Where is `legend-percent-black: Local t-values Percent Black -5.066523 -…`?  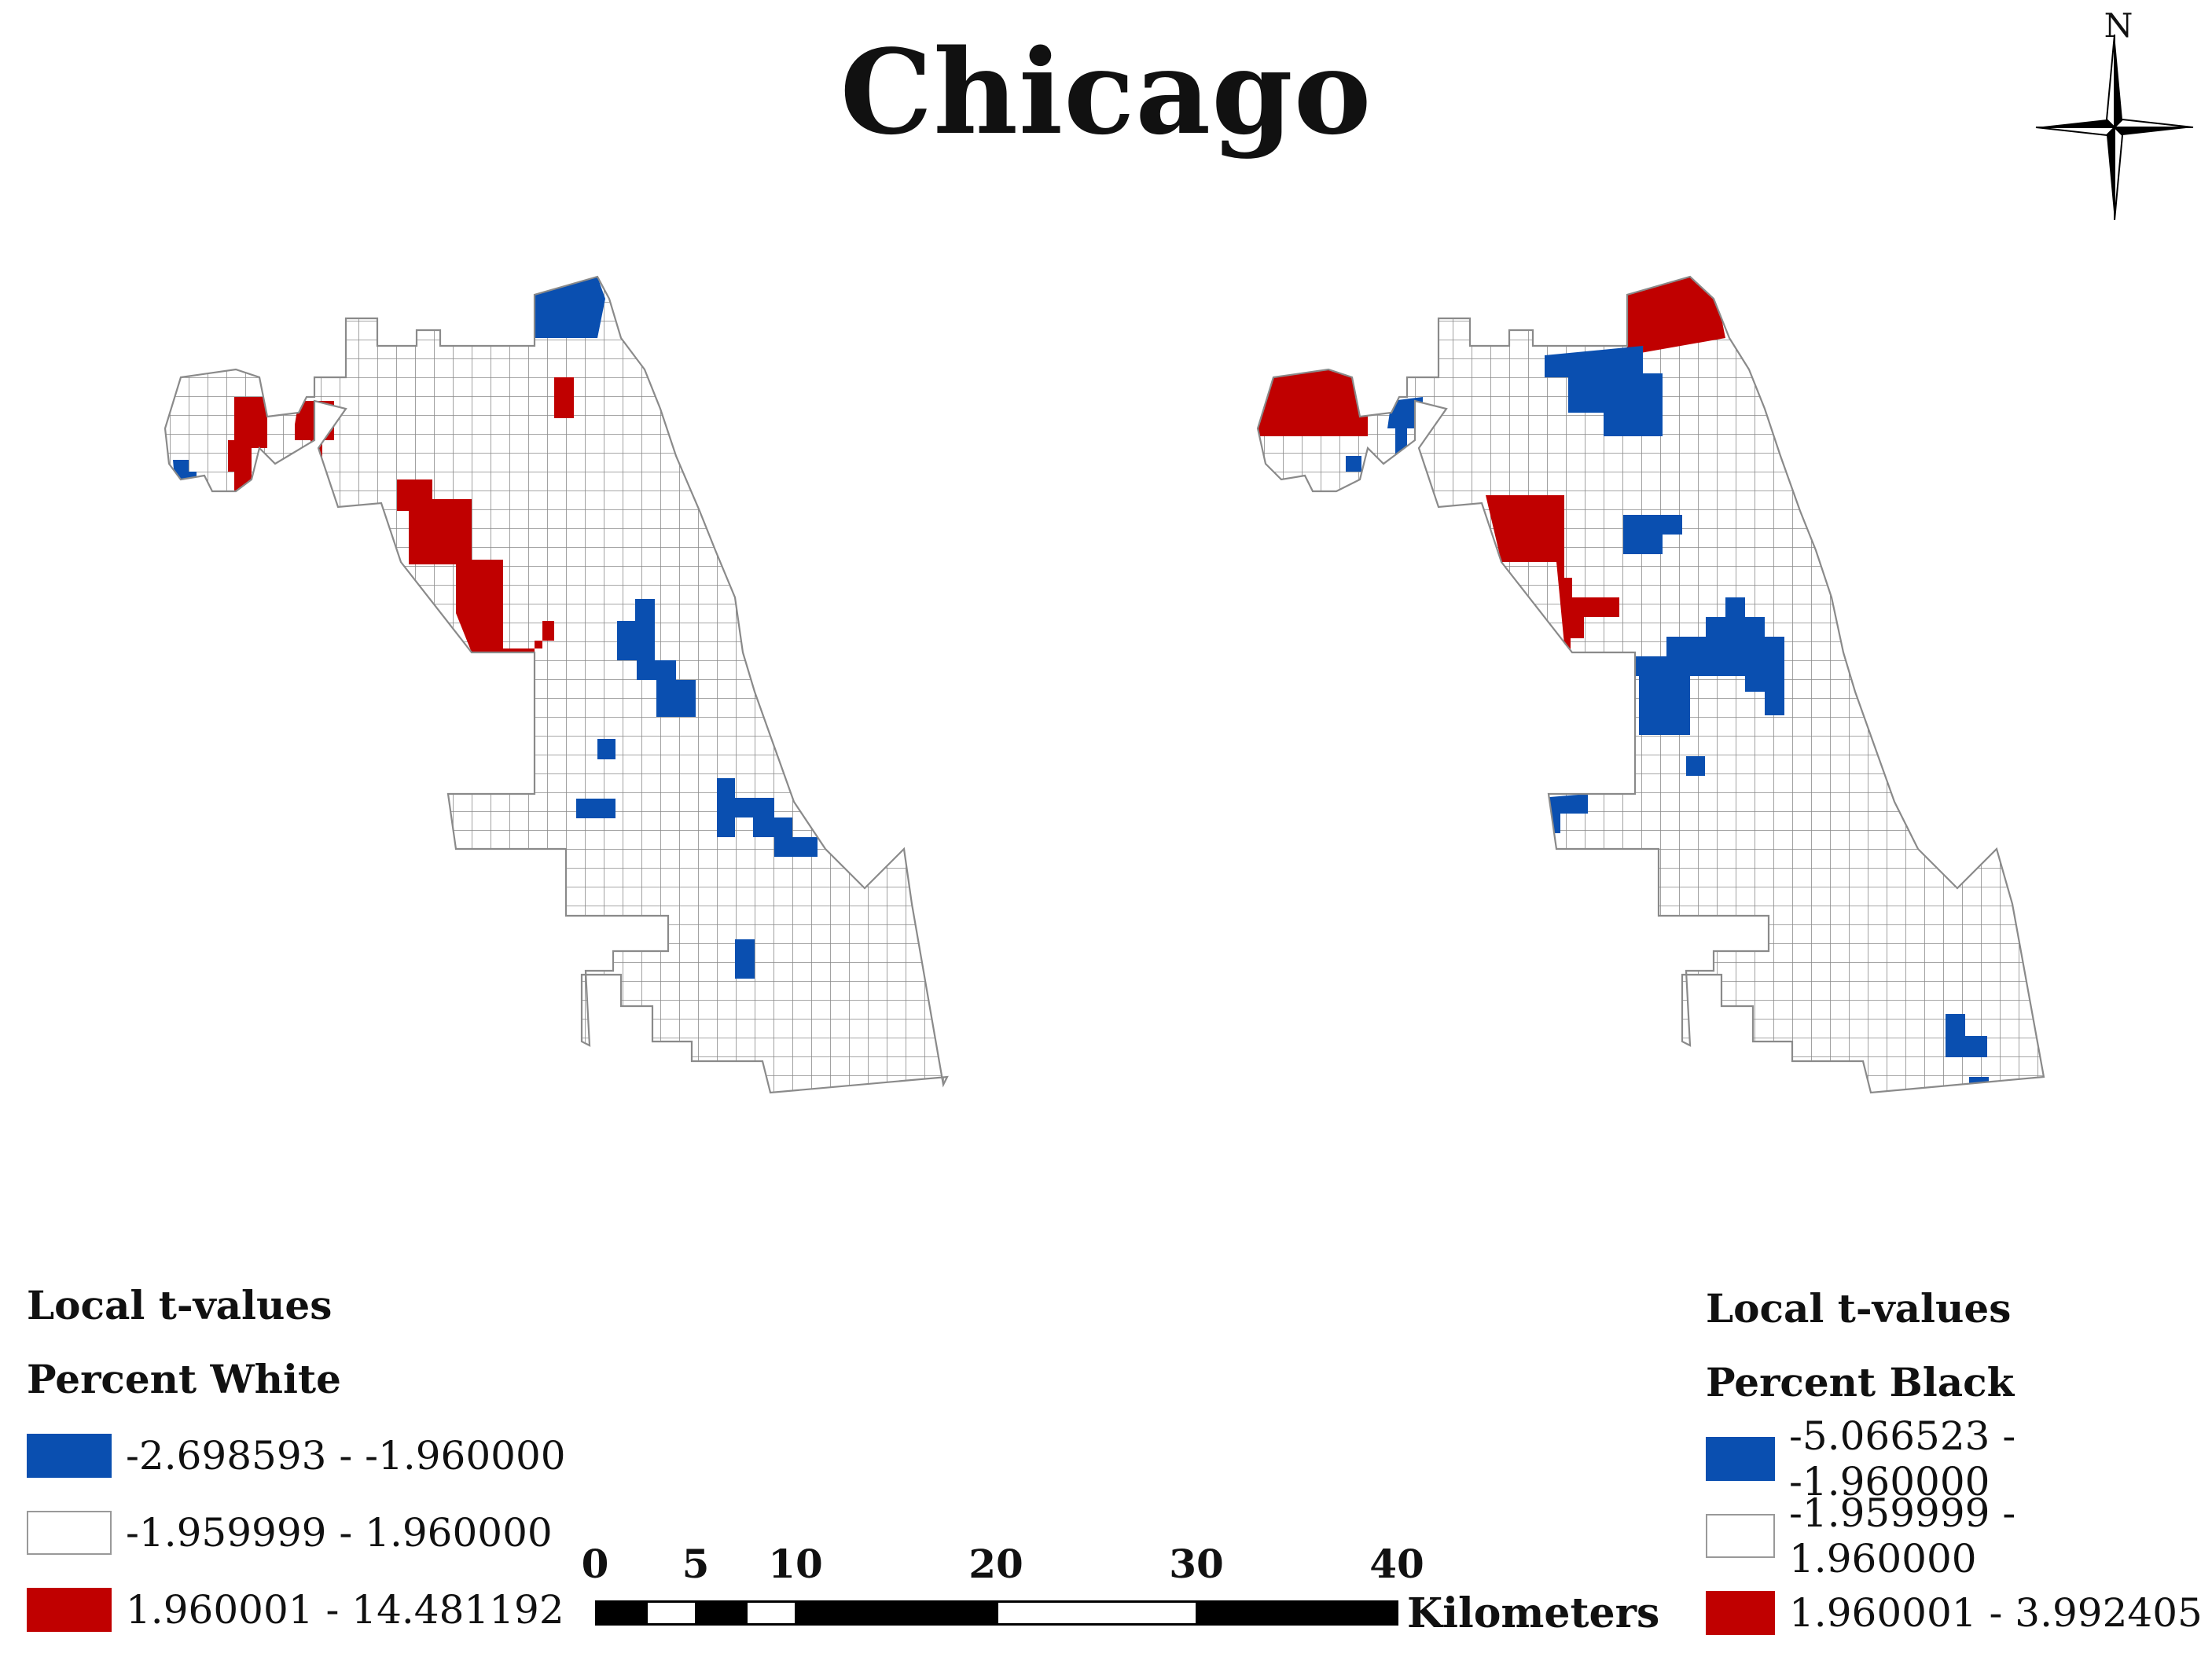
legend-percent-black: Local t-values Percent Black -5.066523 -… is located at coordinates (1959, 1478).